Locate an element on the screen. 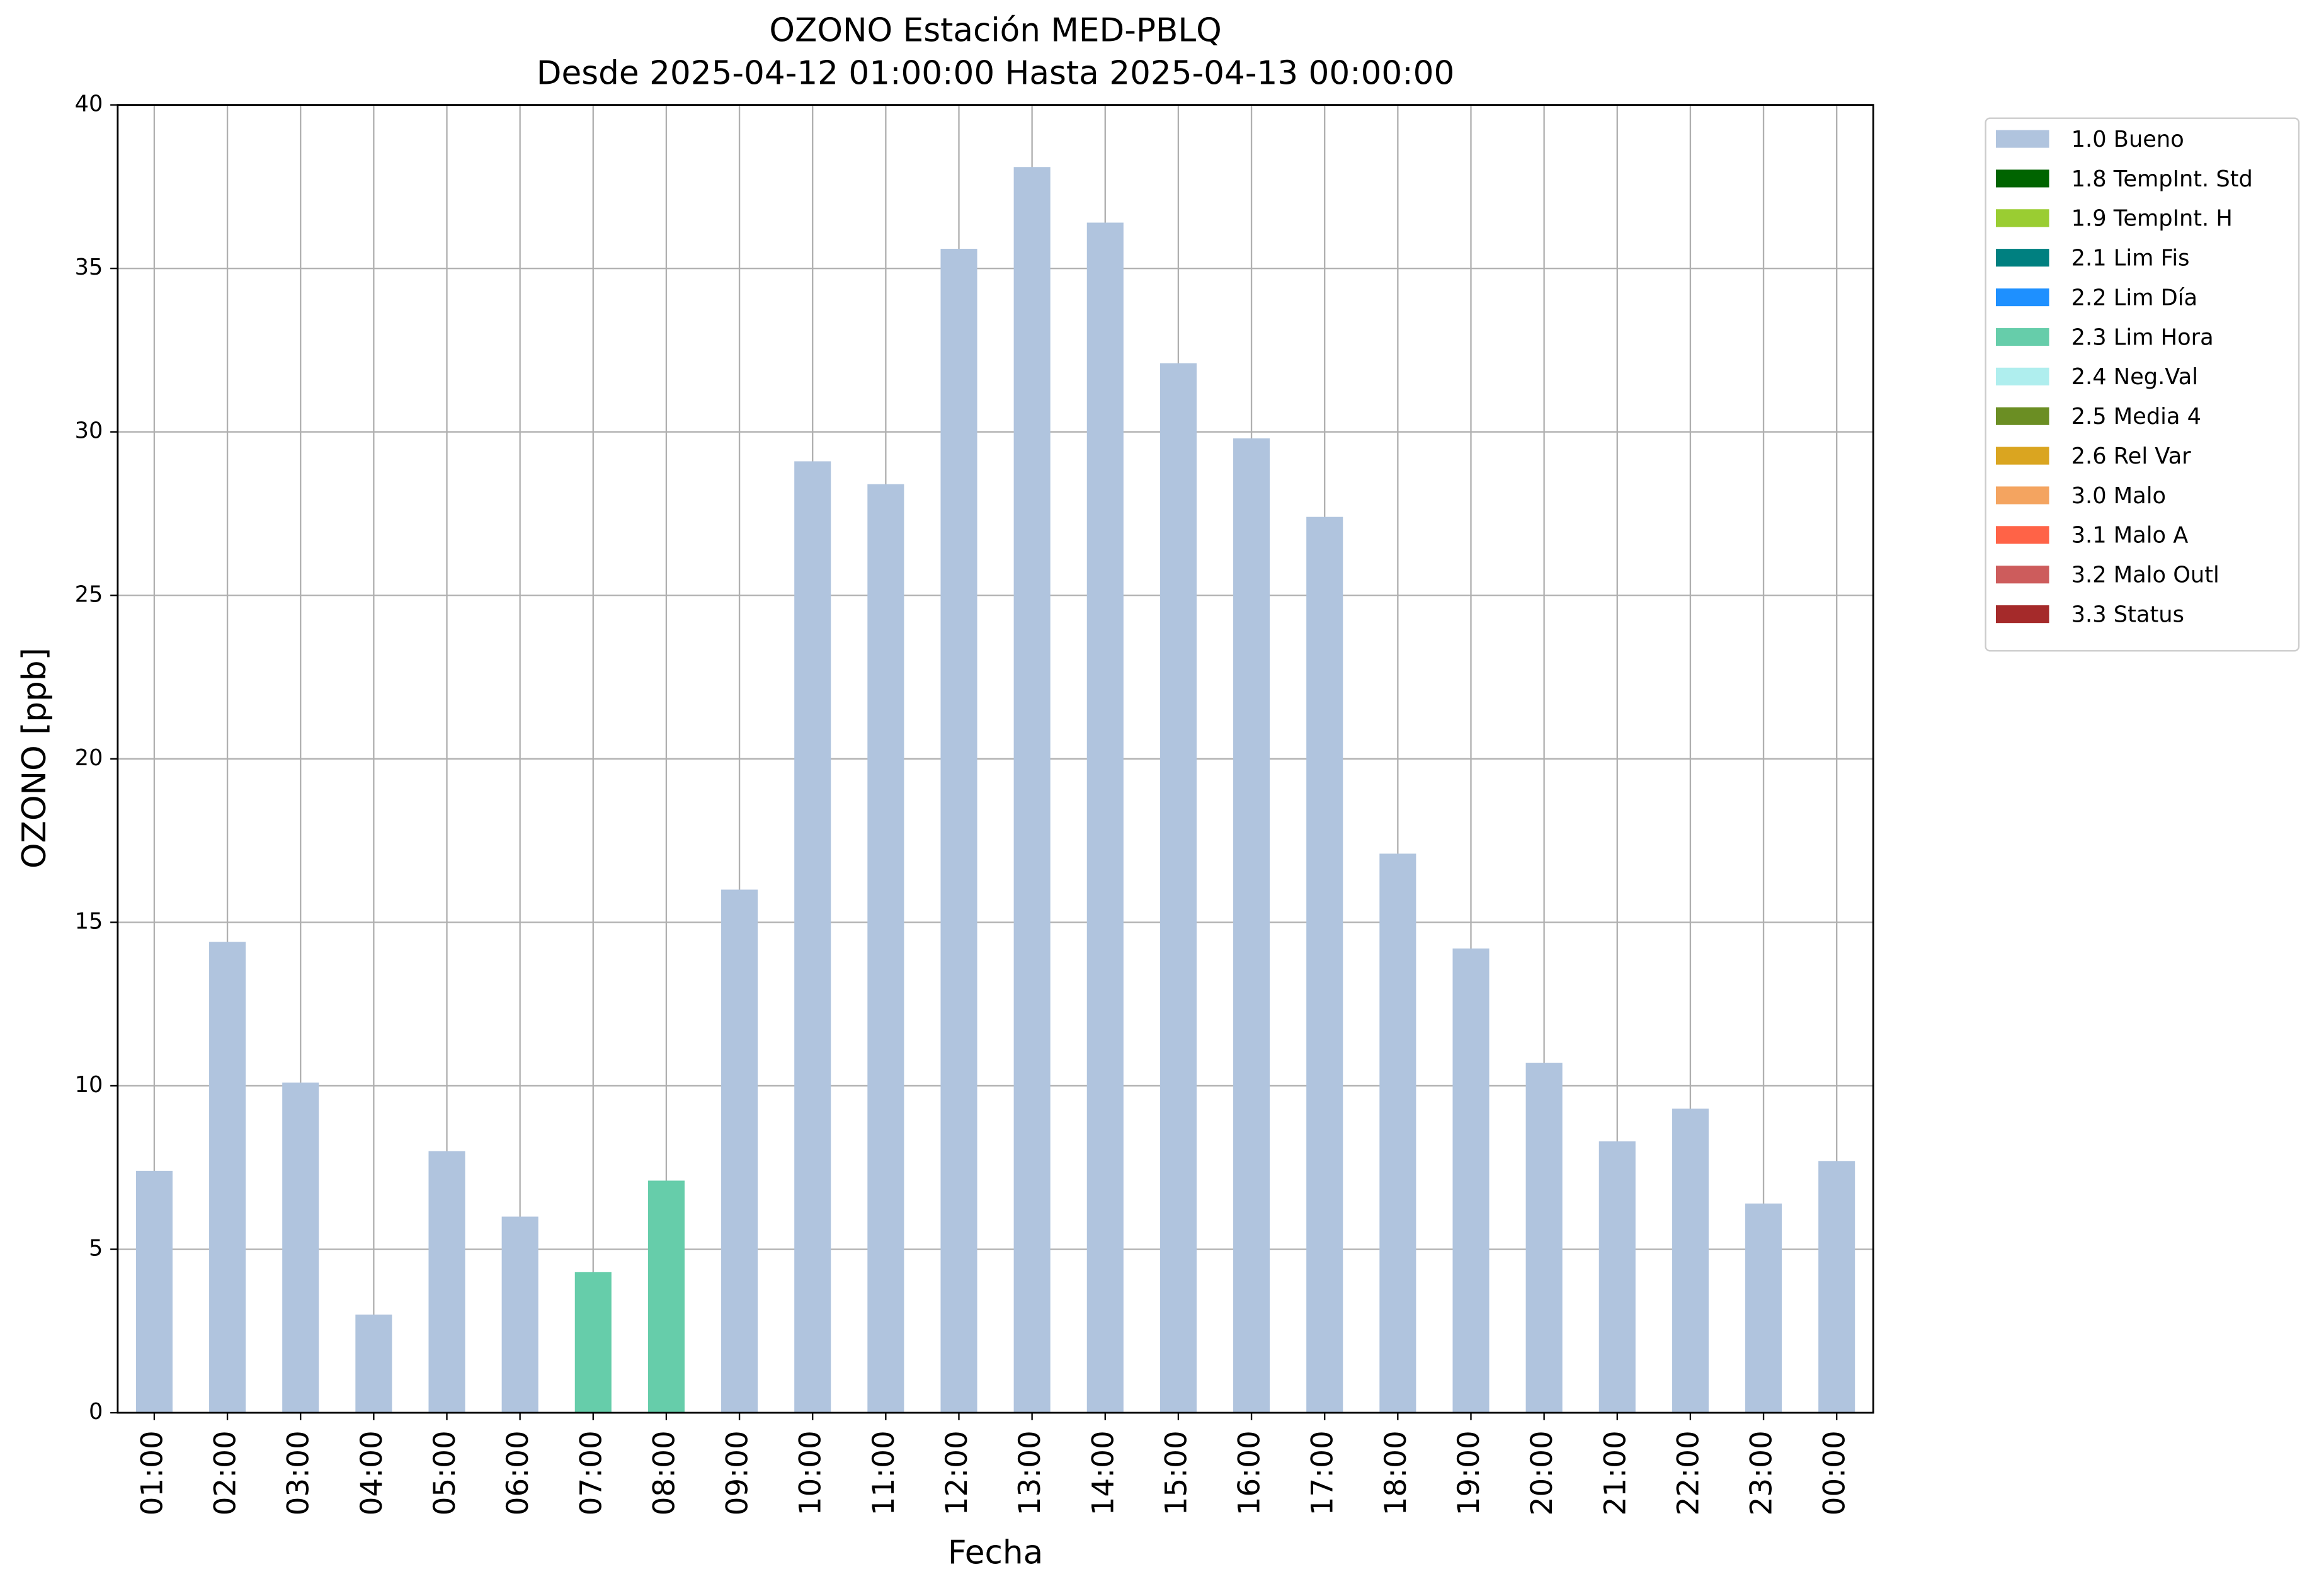 This screenshot has width=2319, height=1596. x-tick-label: 02:00 is located at coordinates (225, 1472).